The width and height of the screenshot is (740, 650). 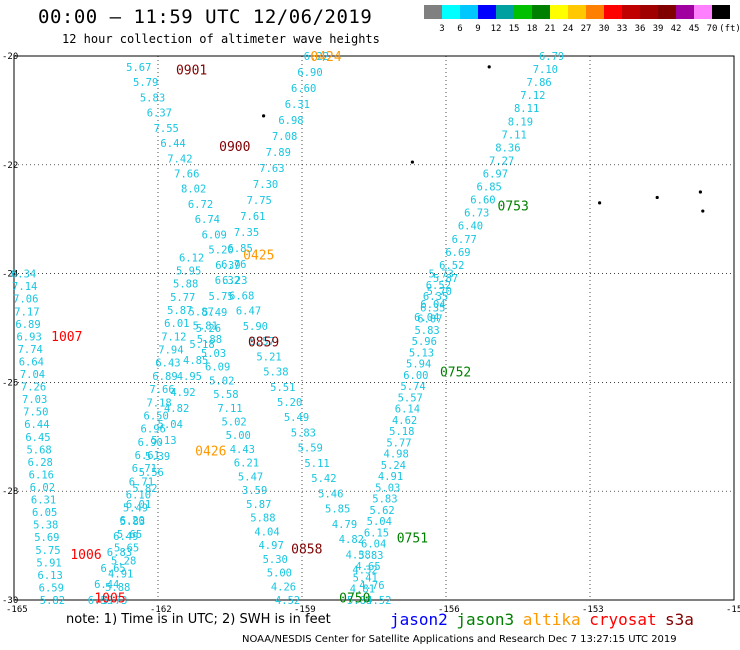 I want to click on wave-height-value: 5.91, so click(x=48, y=563).